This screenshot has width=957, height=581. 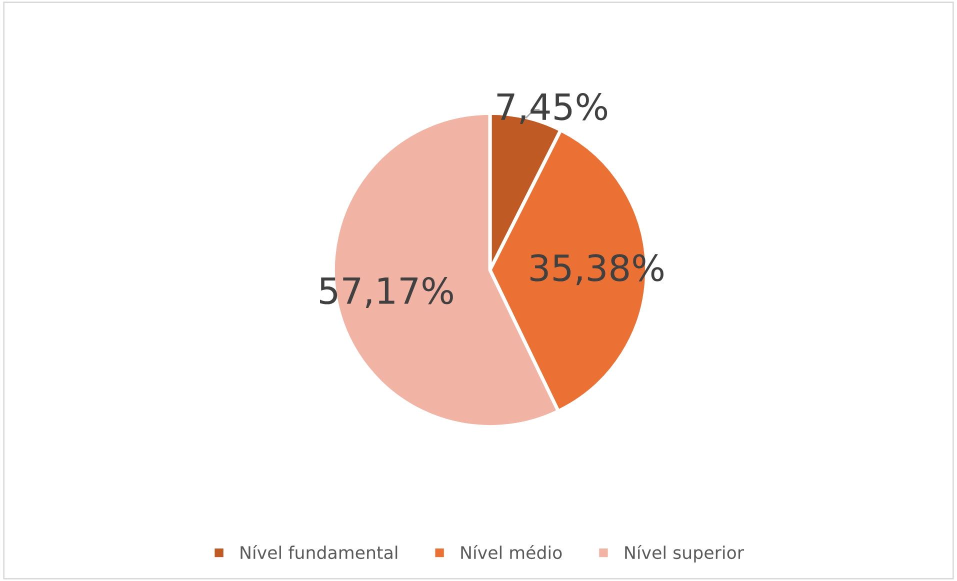 I want to click on data-label: 7,45%, so click(x=552, y=108).